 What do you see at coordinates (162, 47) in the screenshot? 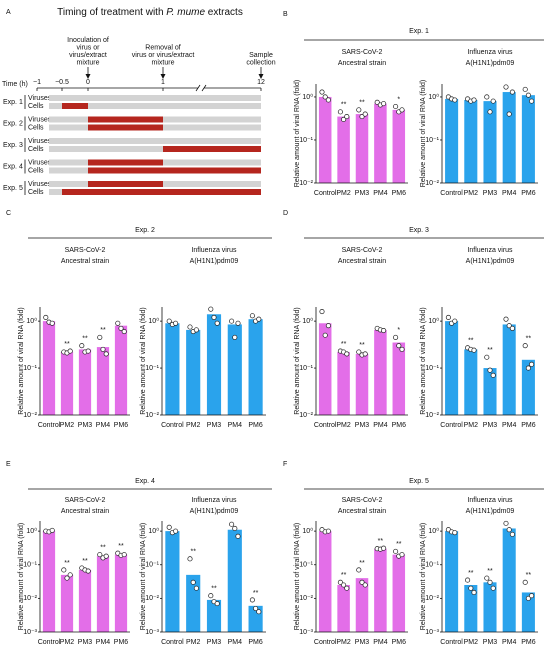
I see `annotation: Removal of` at bounding box center [162, 47].